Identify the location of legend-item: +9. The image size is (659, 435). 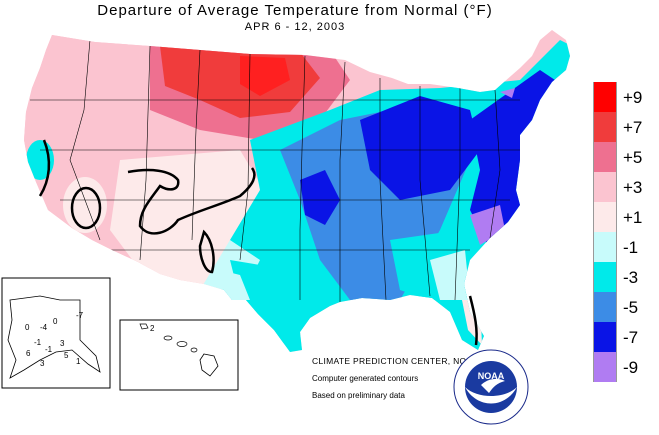
(626, 97).